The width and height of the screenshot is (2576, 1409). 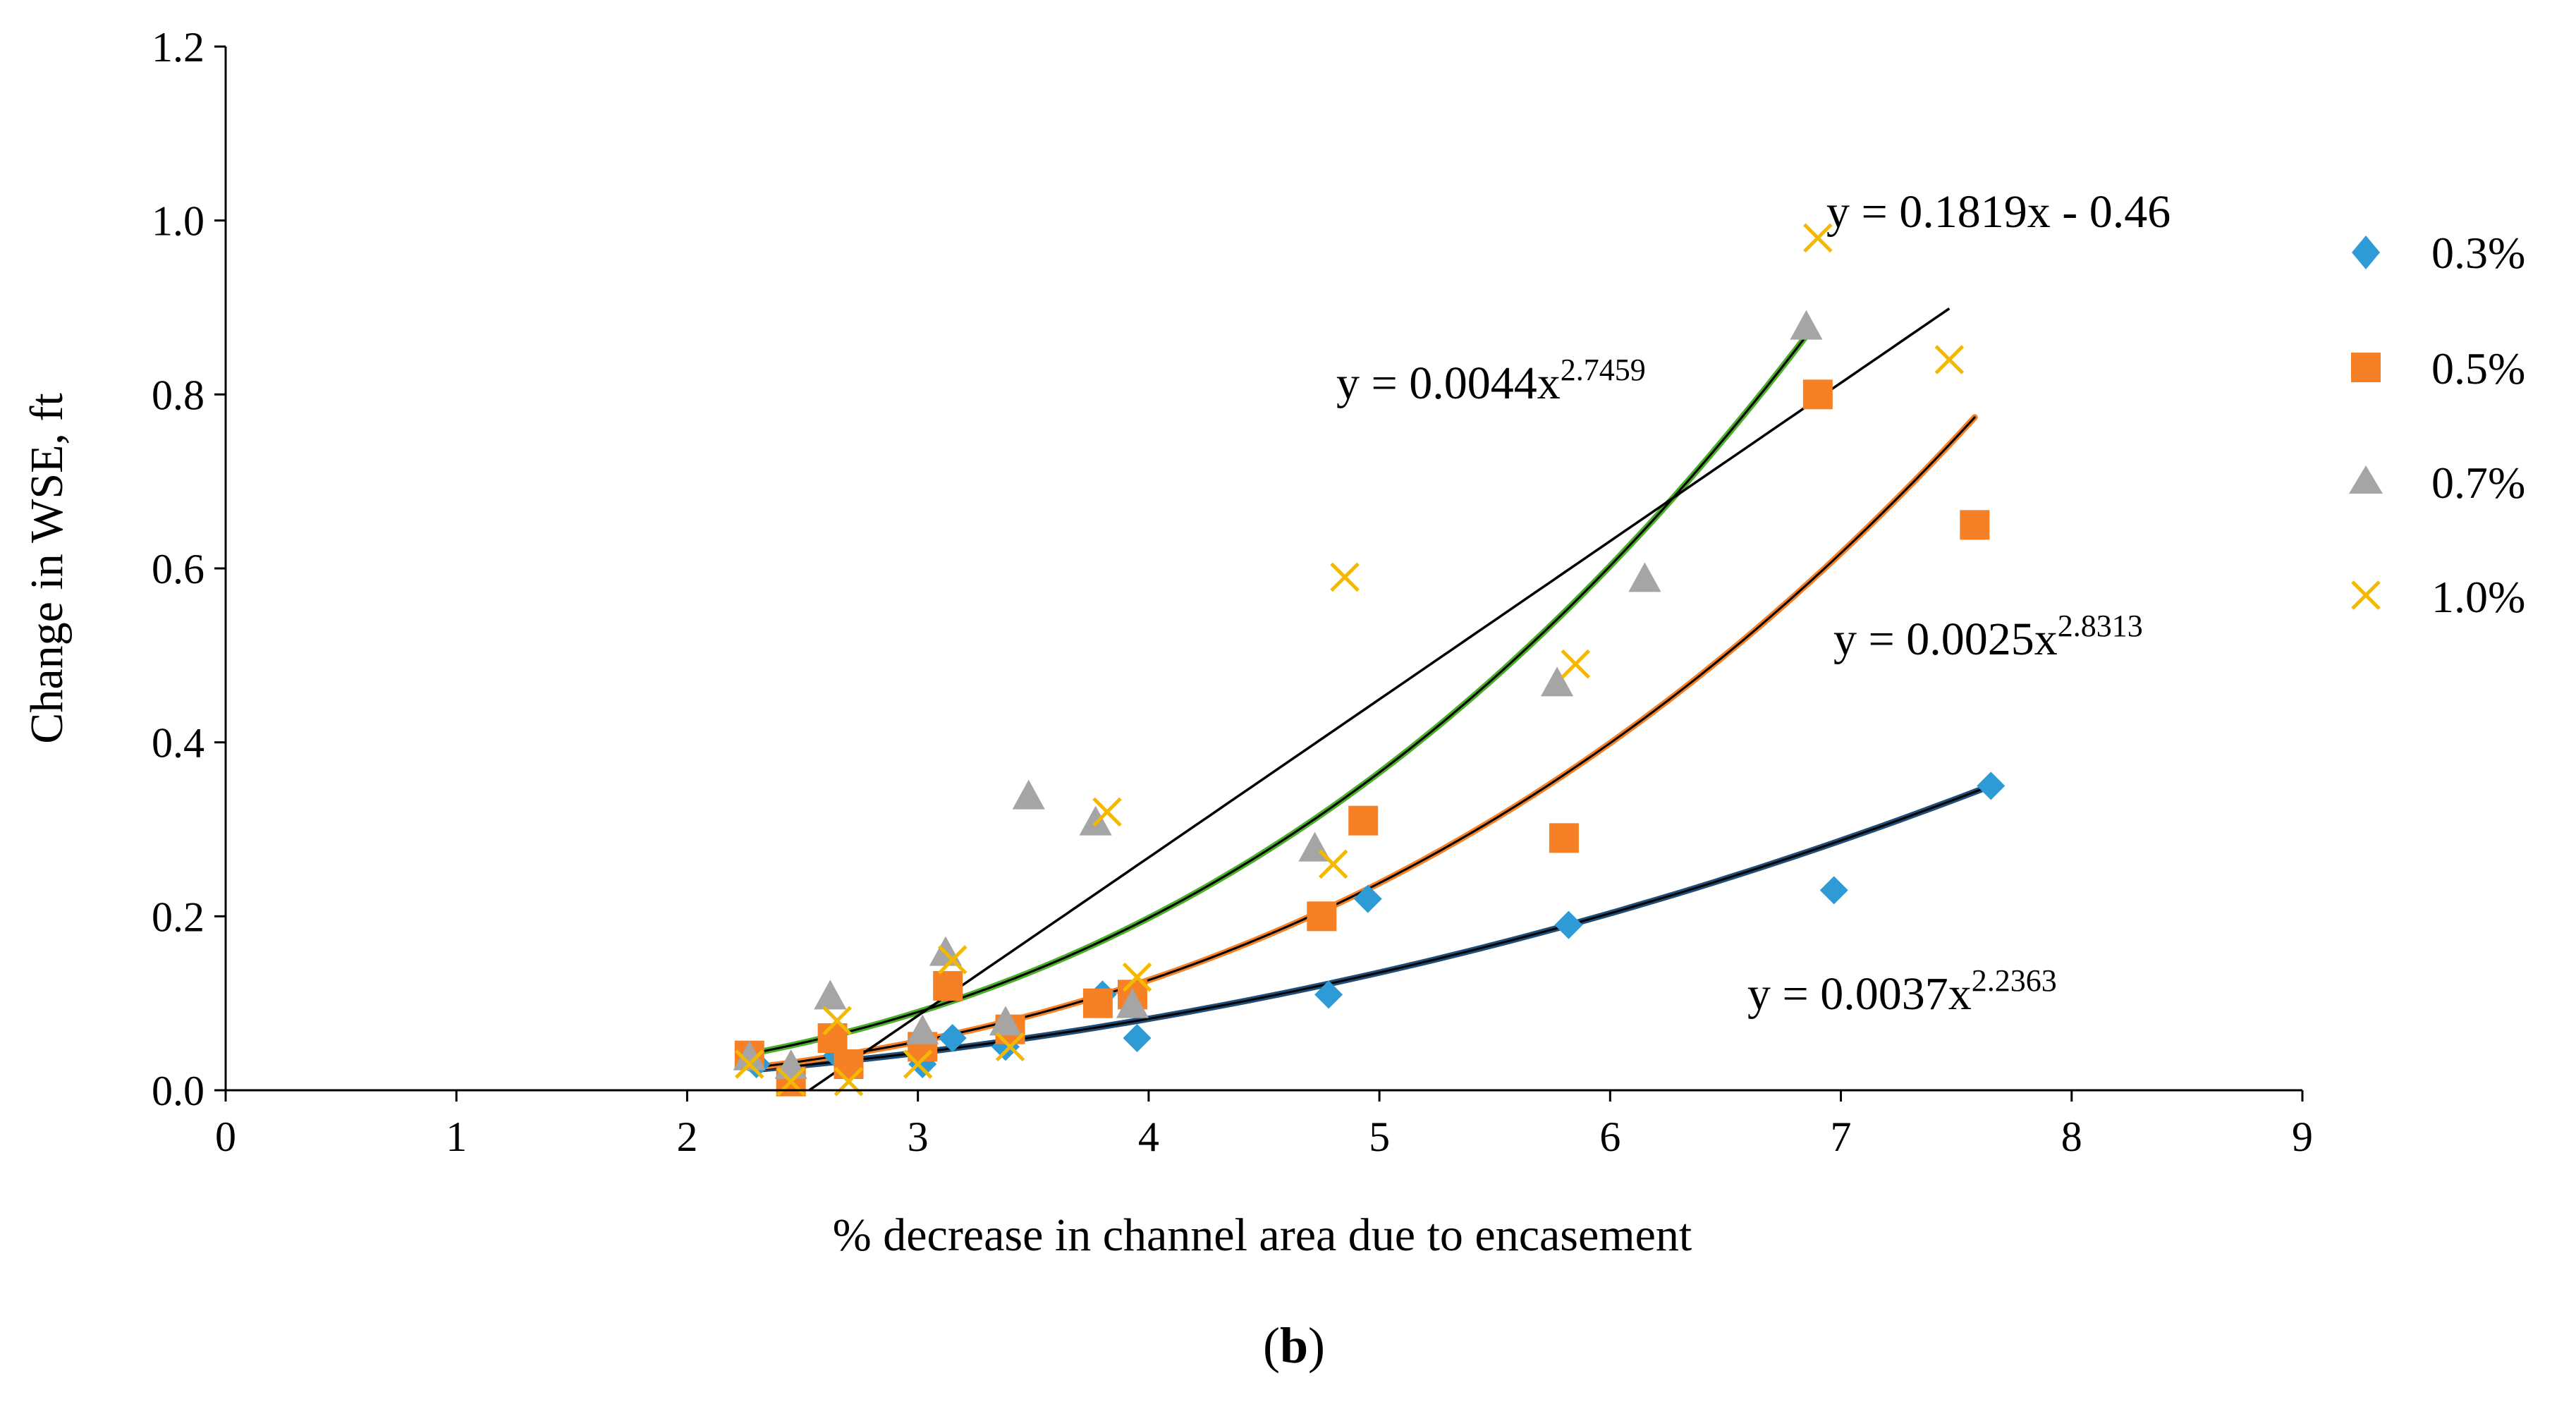 I want to click on equation-0.3-base: y = 0.0037x, so click(x=1860, y=994).